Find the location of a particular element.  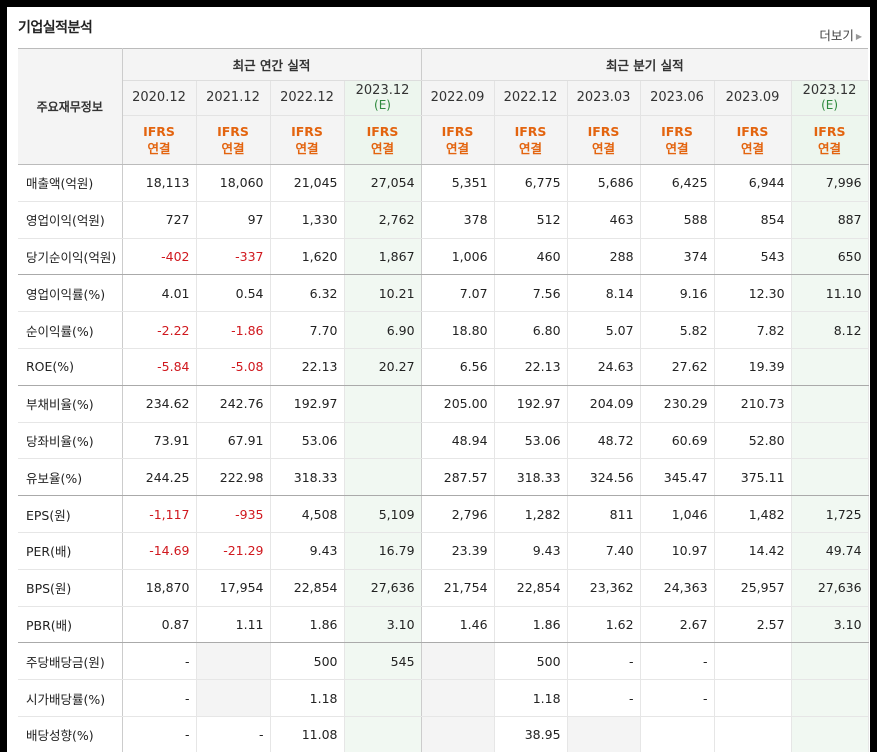

data-cell: 16.79 is located at coordinates (383, 551).